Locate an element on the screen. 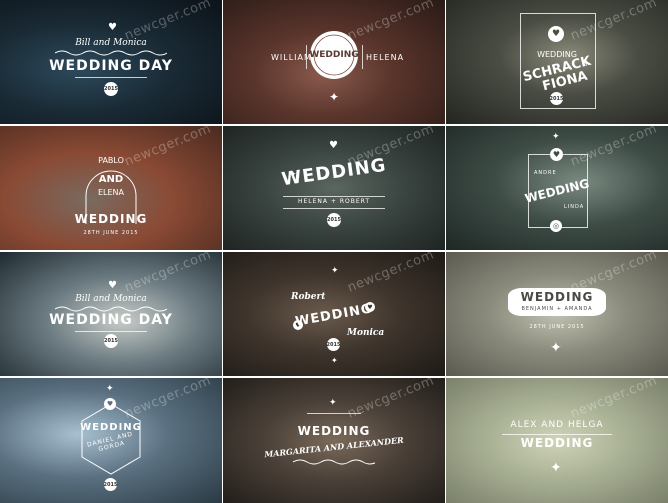 The height and width of the screenshot is (503, 668). tile-7-script: Bill and Monica is located at coordinates (111, 299).